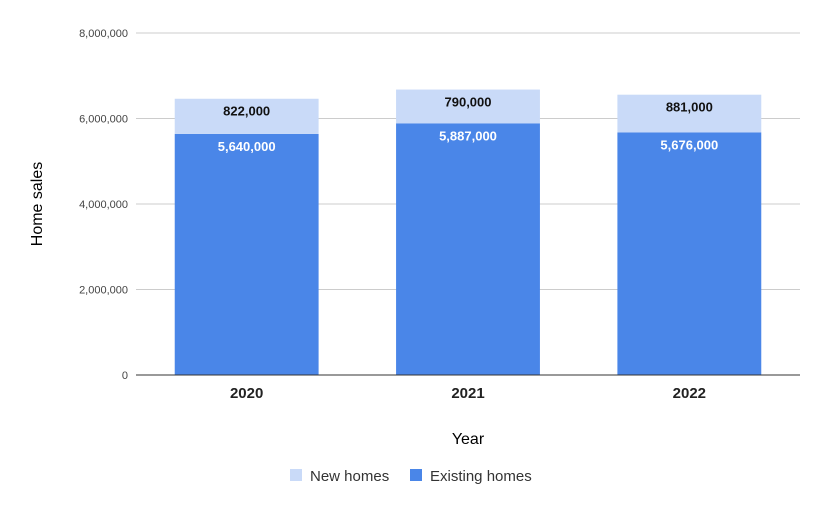 This screenshot has width=826, height=512. What do you see at coordinates (689, 107) in the screenshot?
I see `data-label-new-homes: 881,000` at bounding box center [689, 107].